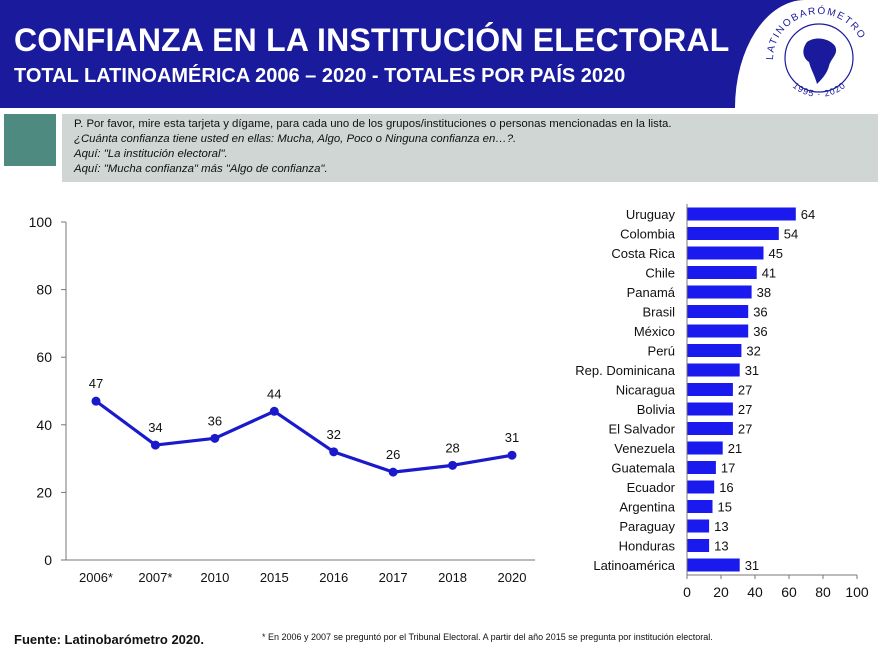  Describe the element at coordinates (776, 253) in the screenshot. I see `bar-value-label: 45` at that location.